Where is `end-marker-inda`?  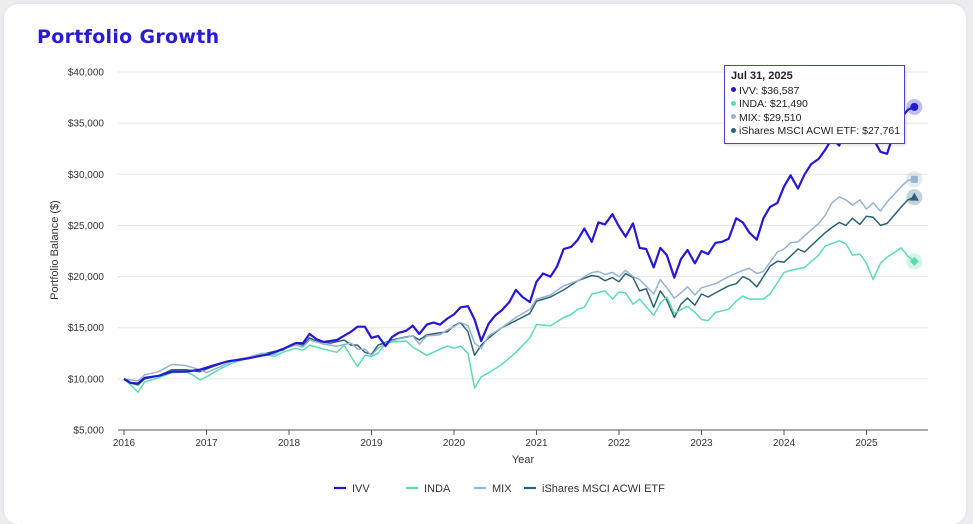
end-marker-inda is located at coordinates (914, 261).